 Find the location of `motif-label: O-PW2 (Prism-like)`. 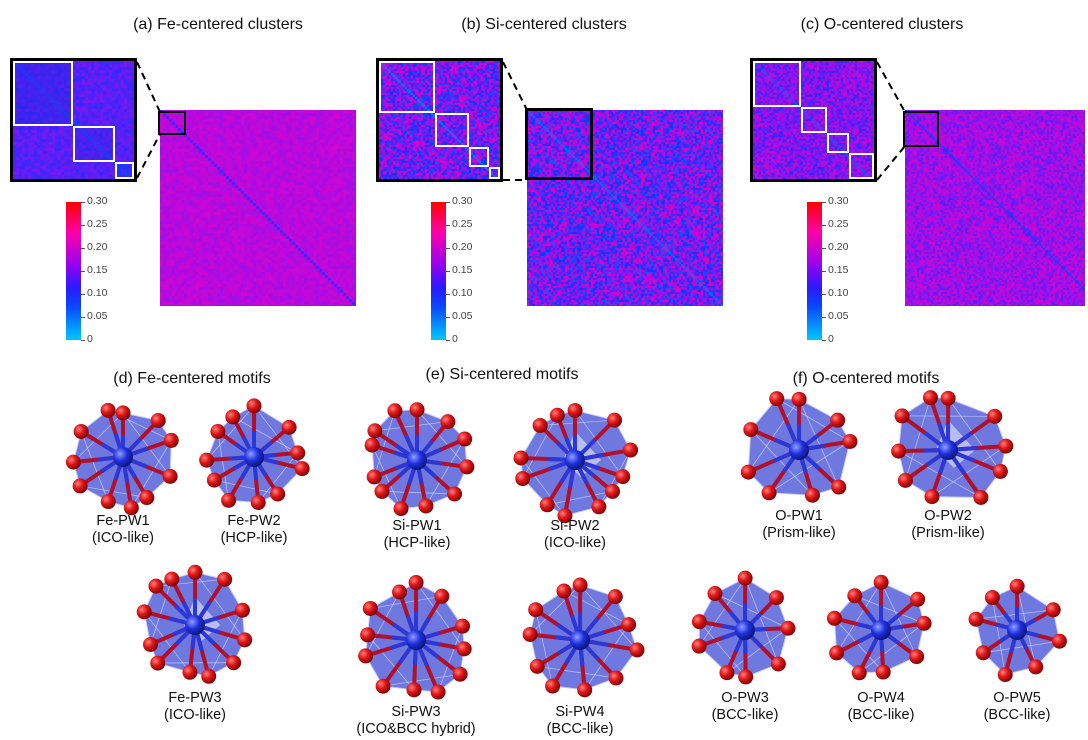

motif-label: O-PW2 (Prism-like) is located at coordinates (948, 524).